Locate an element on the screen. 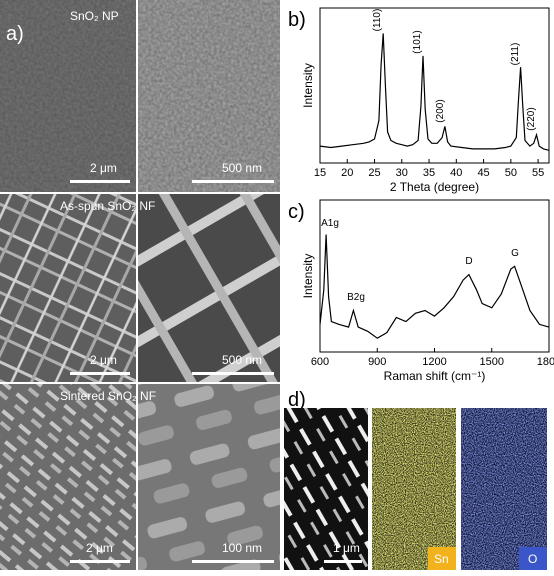 This screenshot has width=554, height=576. x-axis-title: 2 Theta (degree) is located at coordinates (434, 187).